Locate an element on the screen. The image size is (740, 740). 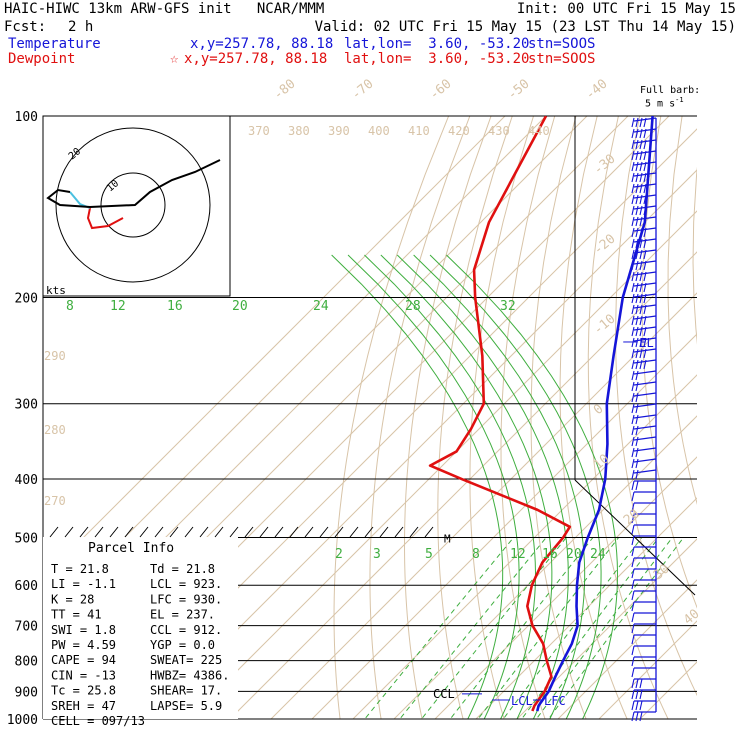
parcel-info-value: K = 28 is located at coordinates (72, 599).